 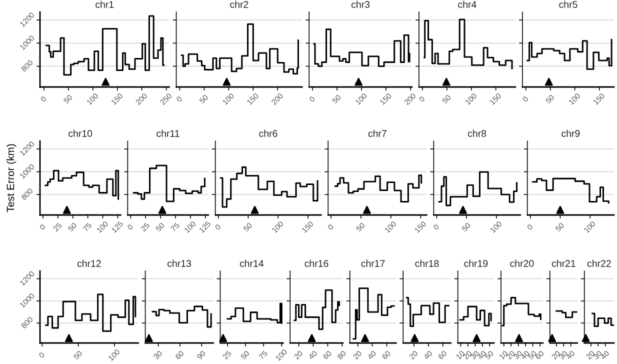 I want to click on chart-title: chr18, so click(x=427, y=263).